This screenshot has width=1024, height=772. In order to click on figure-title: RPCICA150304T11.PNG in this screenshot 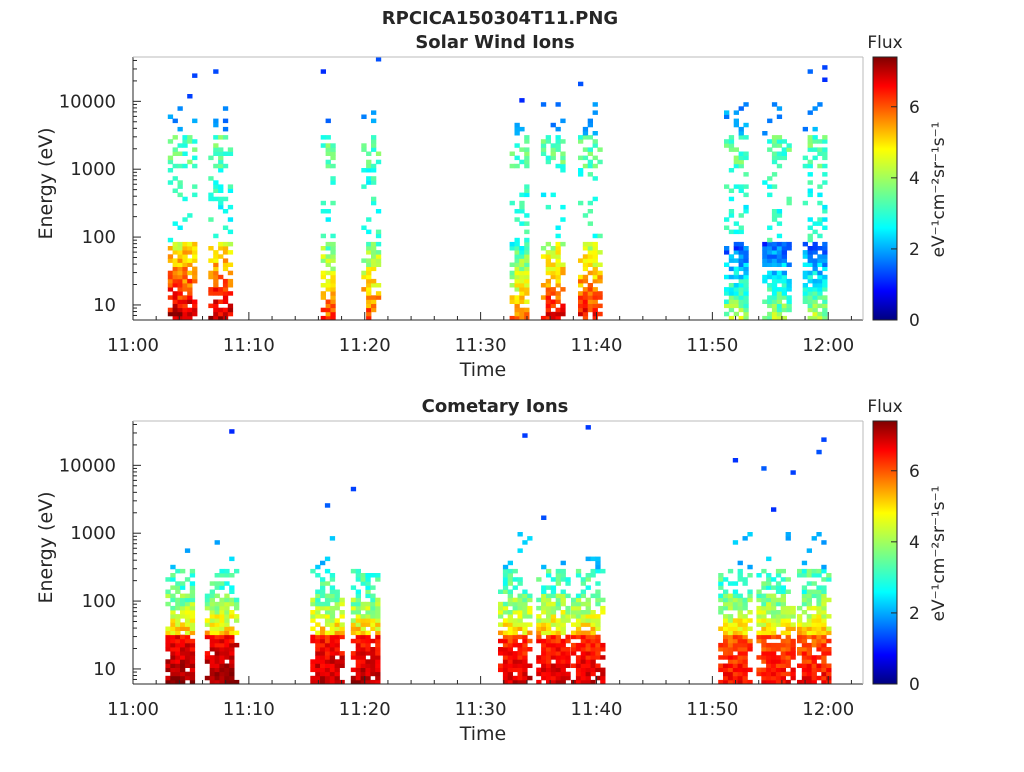, I will do `click(500, 18)`.